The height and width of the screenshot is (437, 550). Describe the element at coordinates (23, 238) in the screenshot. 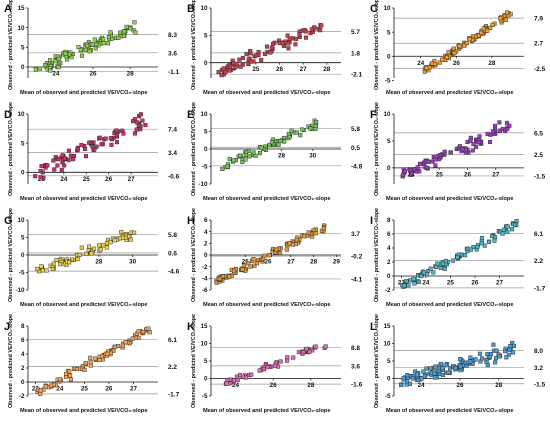

I see `y-tick-label: 5` at that location.